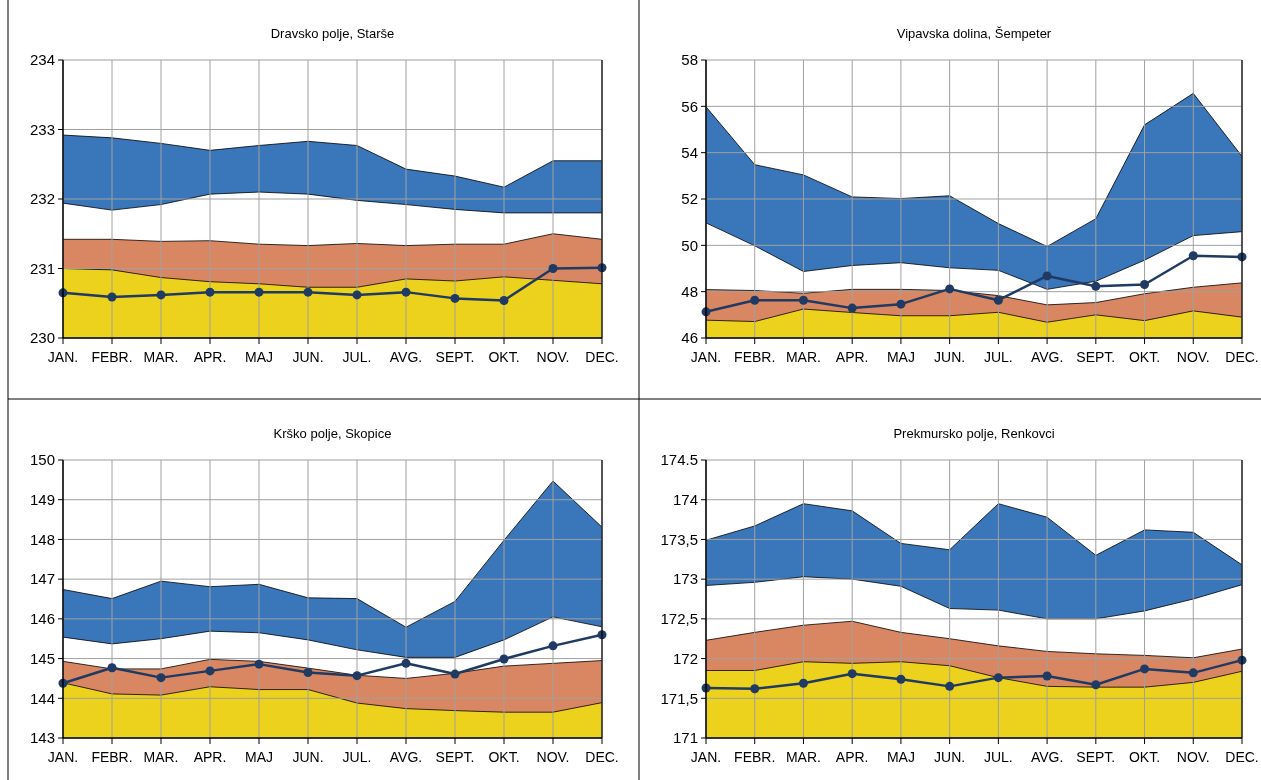  I want to click on y-tick-label: 46, so click(689, 338).